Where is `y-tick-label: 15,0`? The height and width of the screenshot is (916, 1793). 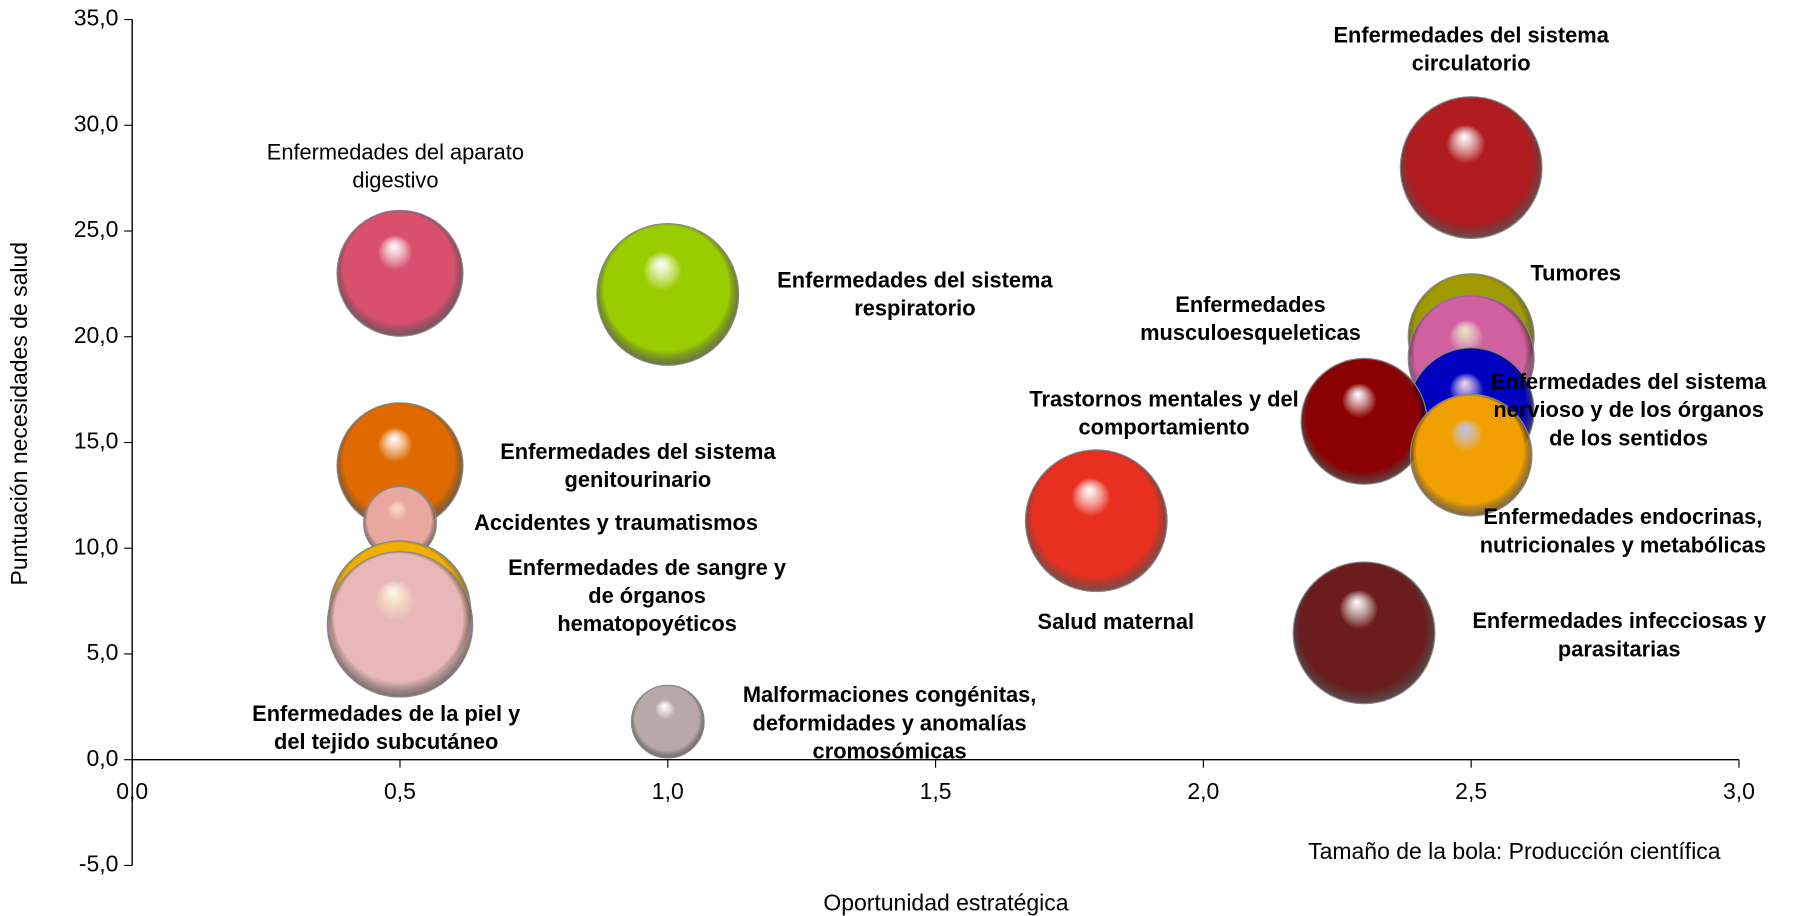 y-tick-label: 15,0 is located at coordinates (96, 441).